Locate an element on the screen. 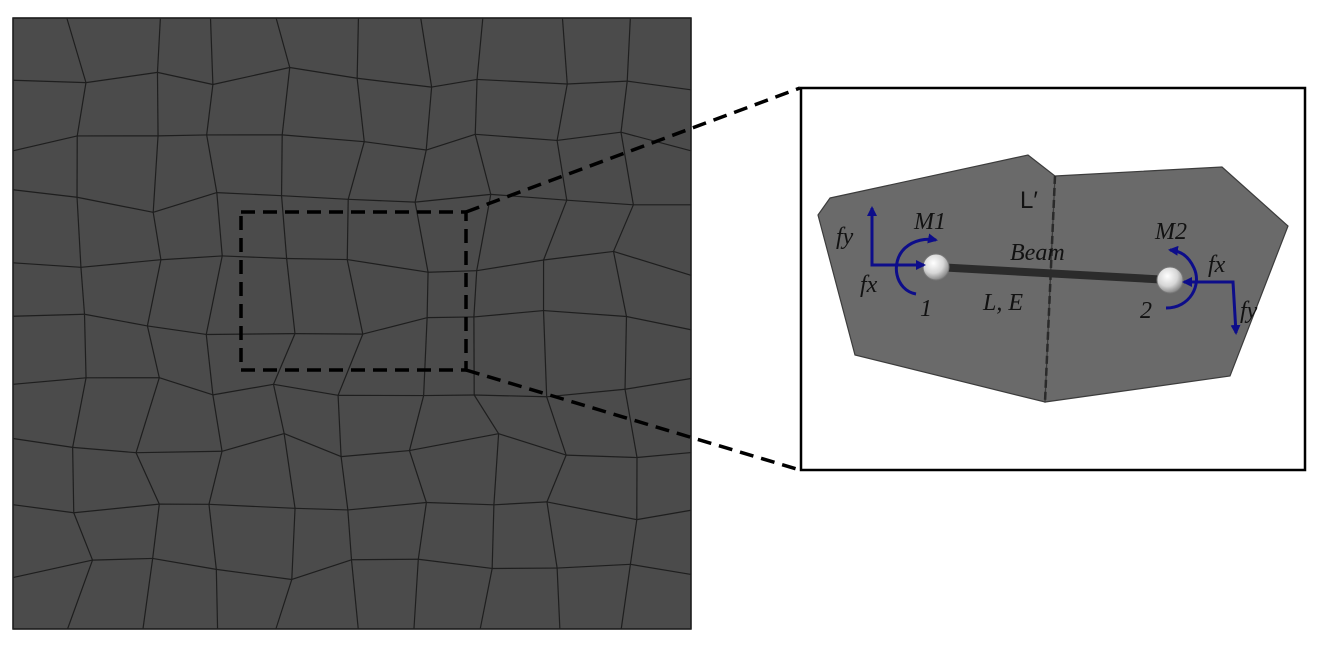 This screenshot has height=653, width=1317. label-node-2: 2 is located at coordinates (1146, 311).